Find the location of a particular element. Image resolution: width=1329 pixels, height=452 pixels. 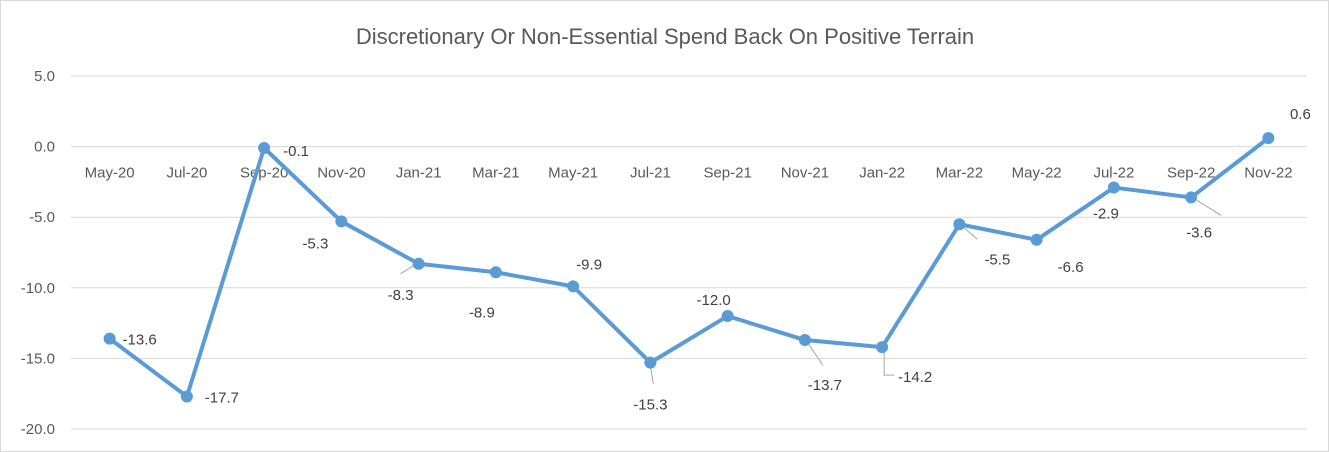

data-label: -3.6 is located at coordinates (1199, 232).